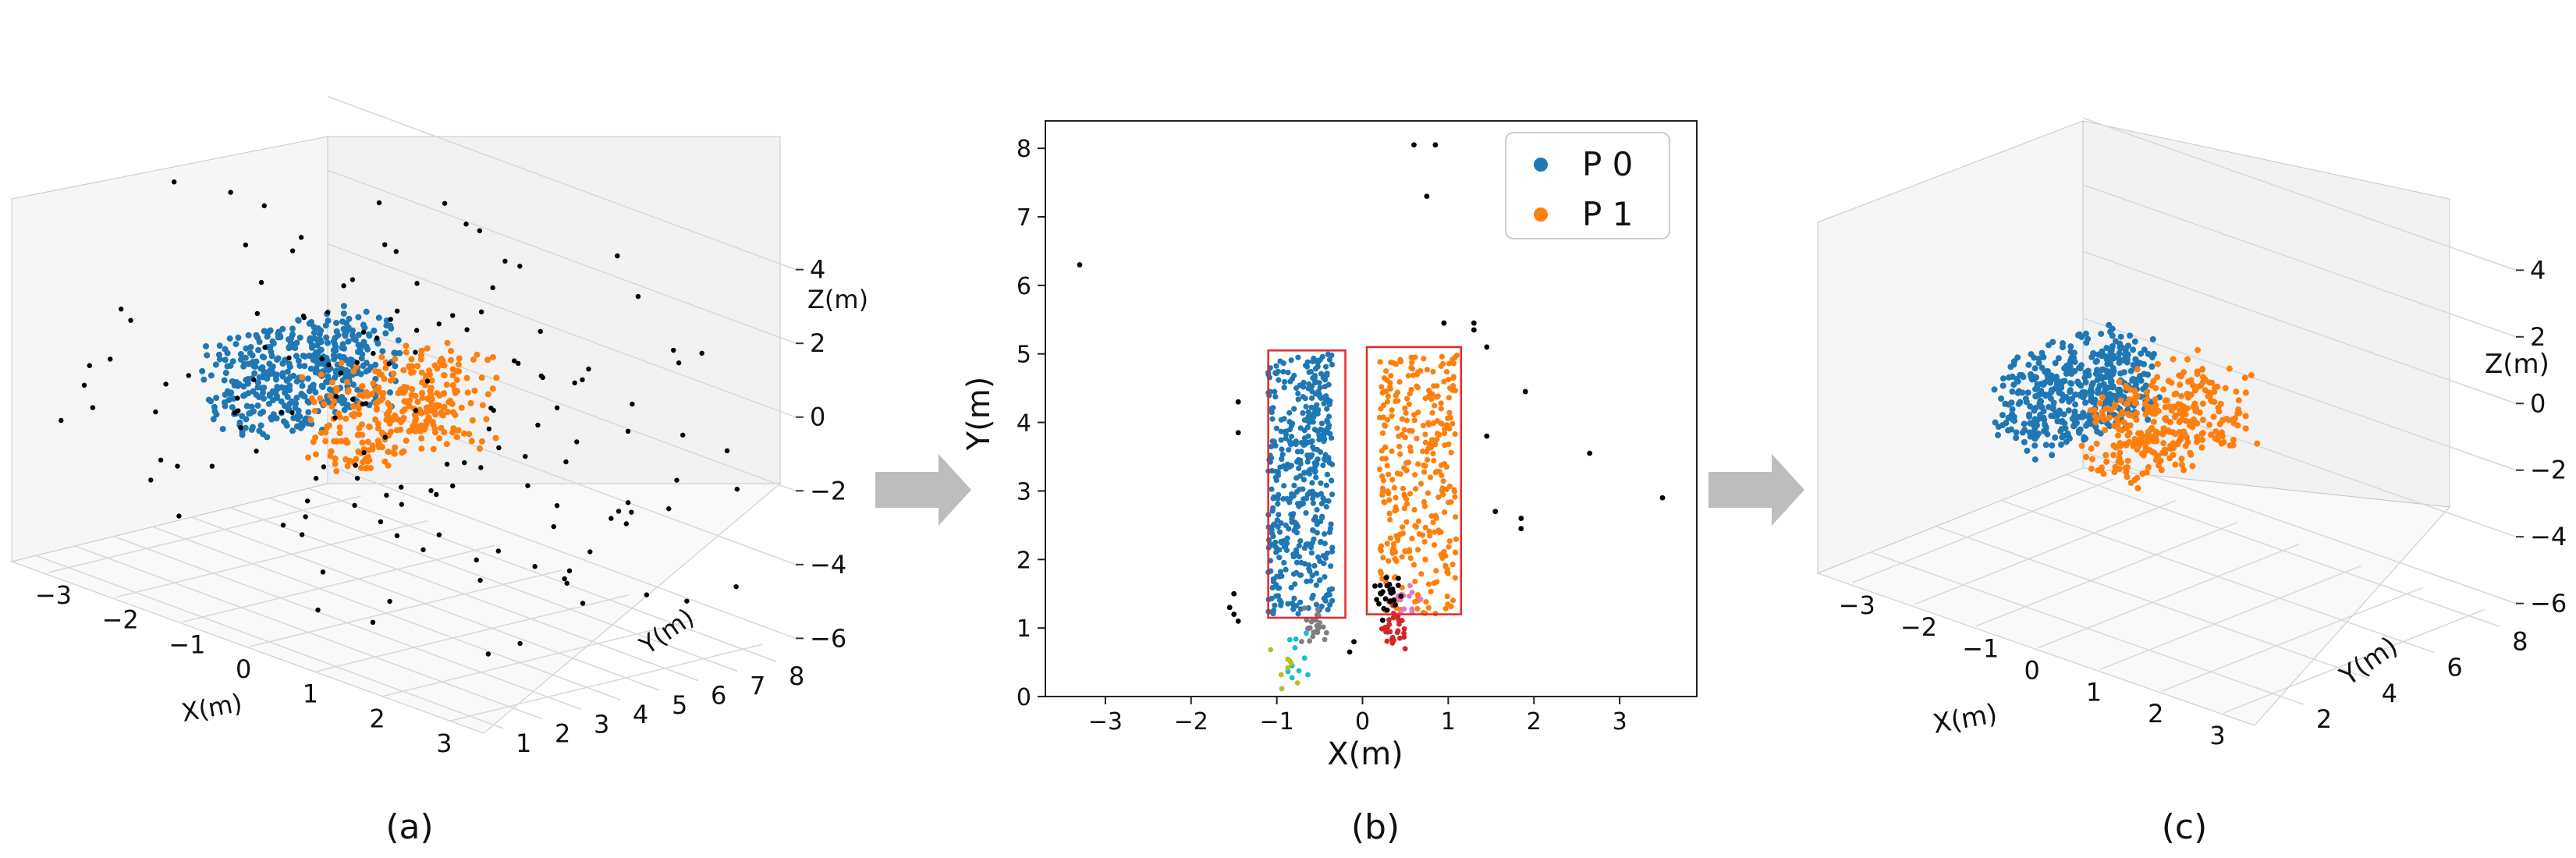 The height and width of the screenshot is (858, 2576). Describe the element at coordinates (979, 415) in the screenshot. I see `ylabel-b: Y(m)` at that location.